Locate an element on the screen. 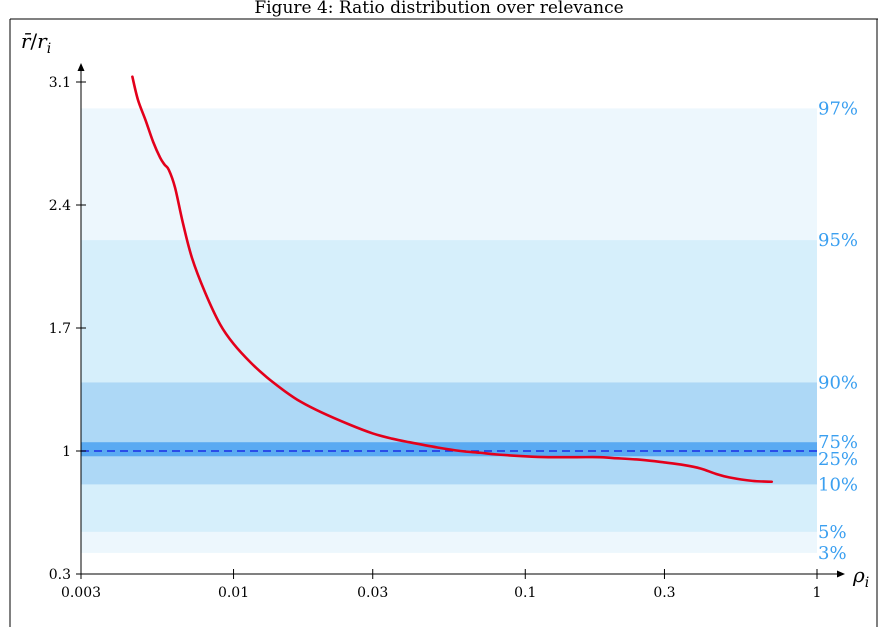 This screenshot has width=878, height=632. x-tick-label-3: 0.1 is located at coordinates (525, 593).